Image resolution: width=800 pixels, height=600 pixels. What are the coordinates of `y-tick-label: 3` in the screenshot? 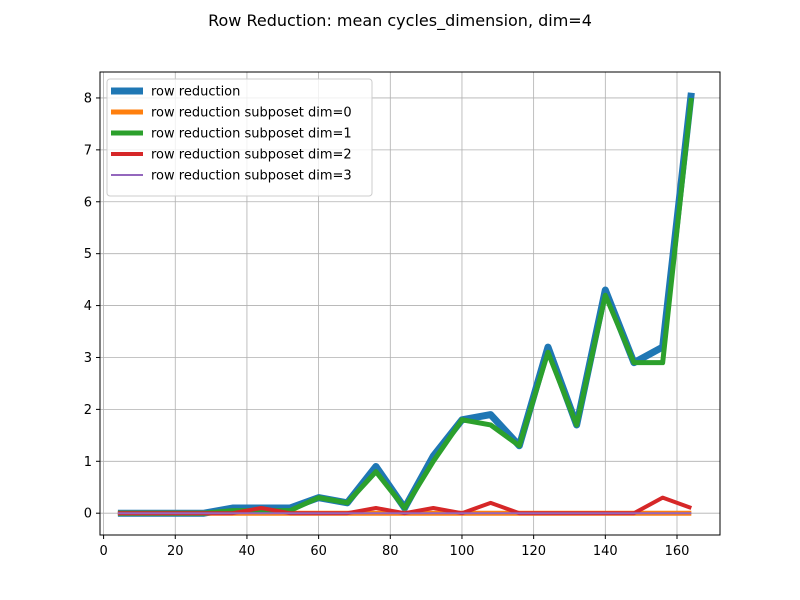 It's located at (88, 358).